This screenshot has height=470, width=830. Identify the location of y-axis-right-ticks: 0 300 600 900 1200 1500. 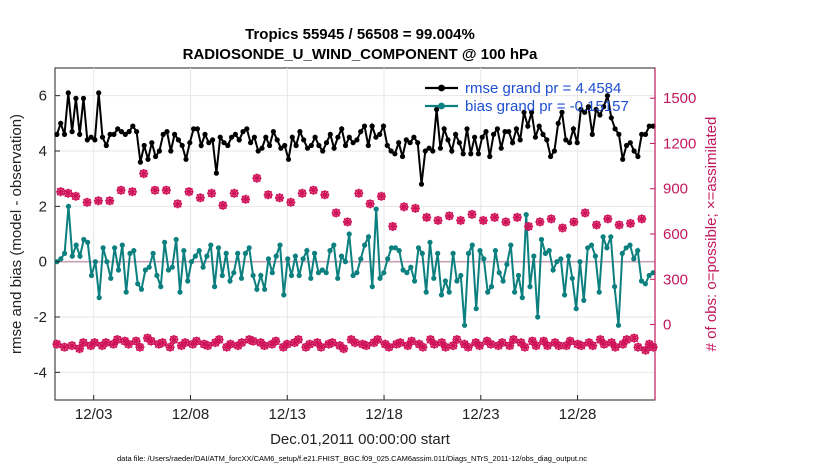
(673, 234).